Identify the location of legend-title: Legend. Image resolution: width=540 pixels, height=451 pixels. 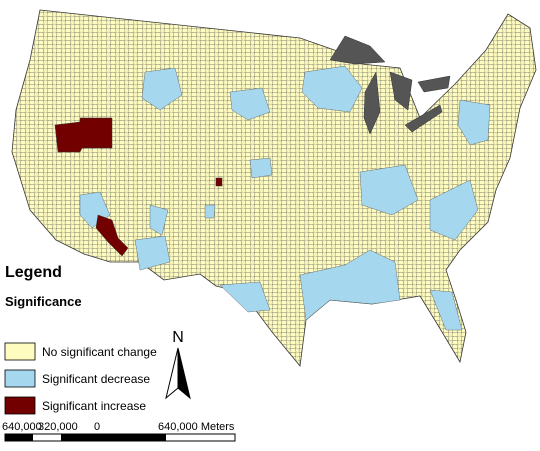
(33, 272).